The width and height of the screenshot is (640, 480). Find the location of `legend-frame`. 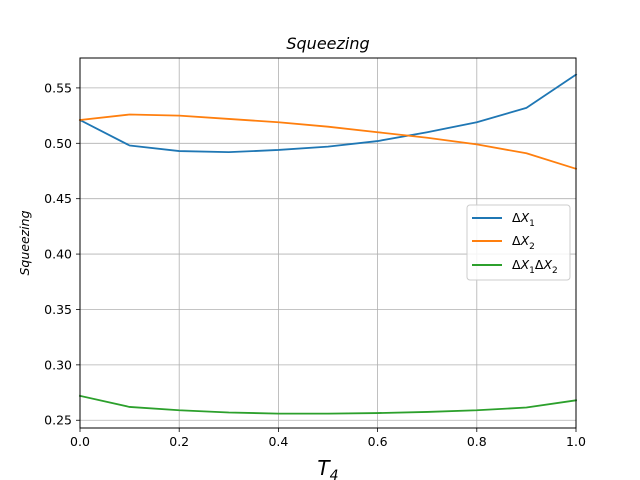

legend-frame is located at coordinates (518, 242).